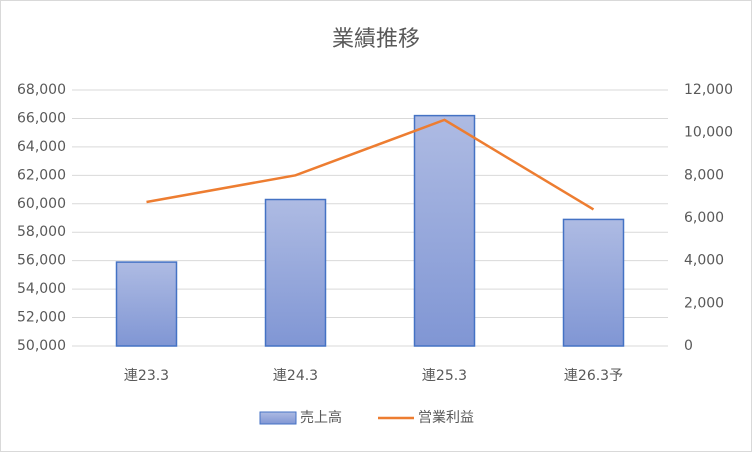 The height and width of the screenshot is (452, 752). What do you see at coordinates (41, 232) in the screenshot?
I see `y-tick-label: 58,000` at bounding box center [41, 232].